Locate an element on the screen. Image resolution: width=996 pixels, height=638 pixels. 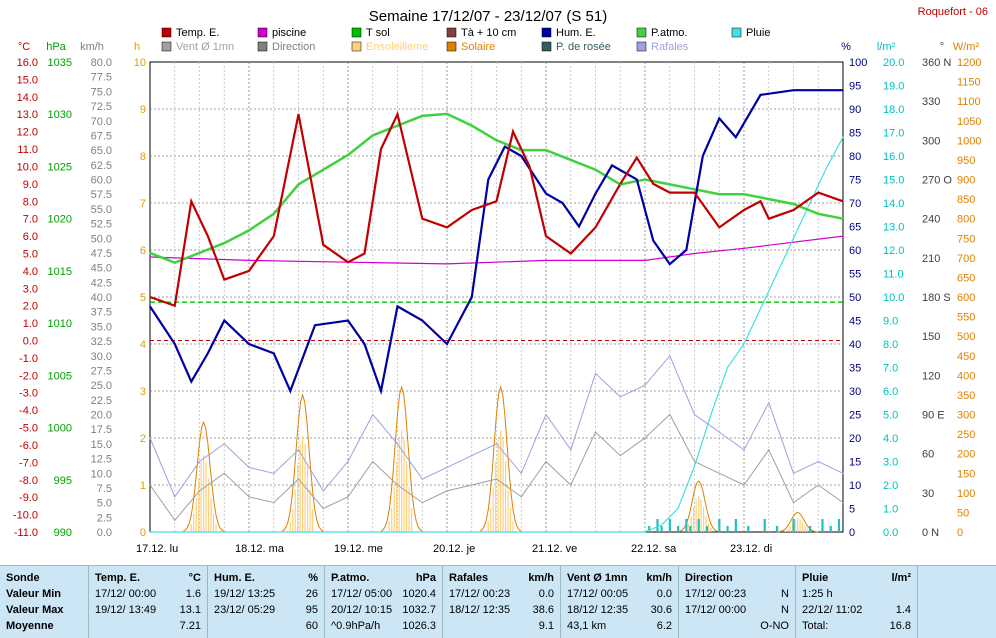
stats-cell-value: 60 is located at coordinates (311, 626).